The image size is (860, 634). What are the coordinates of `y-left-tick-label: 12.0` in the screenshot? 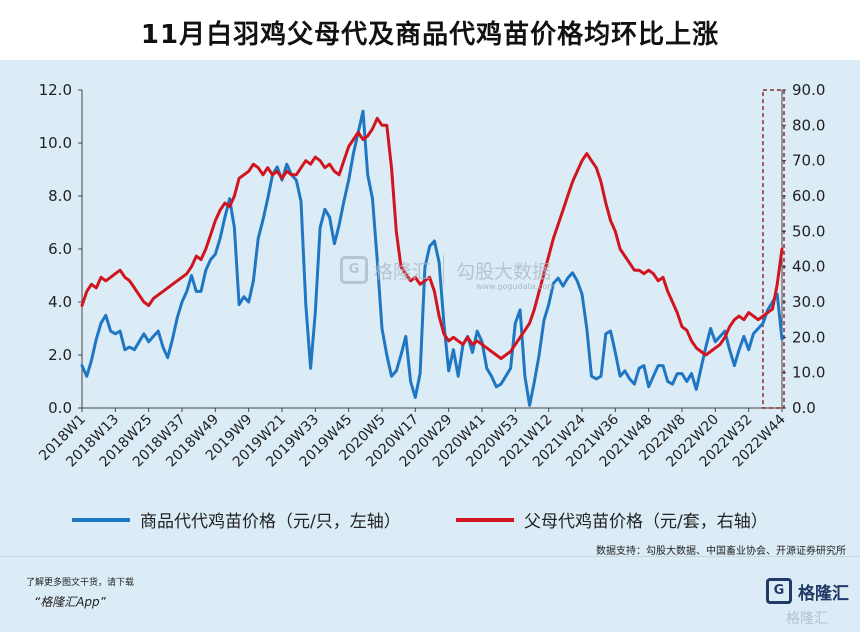 It's located at (55, 90).